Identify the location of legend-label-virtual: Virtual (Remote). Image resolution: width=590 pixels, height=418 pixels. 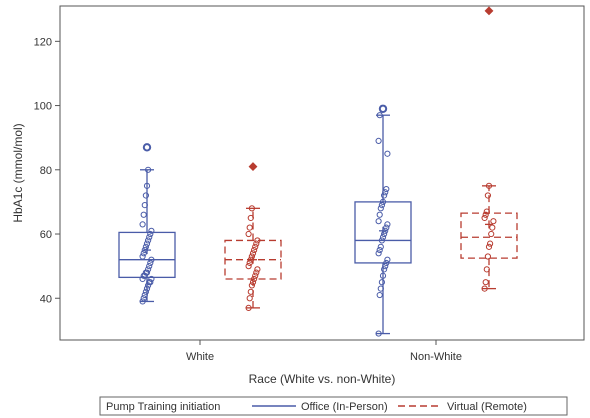
(487, 407).